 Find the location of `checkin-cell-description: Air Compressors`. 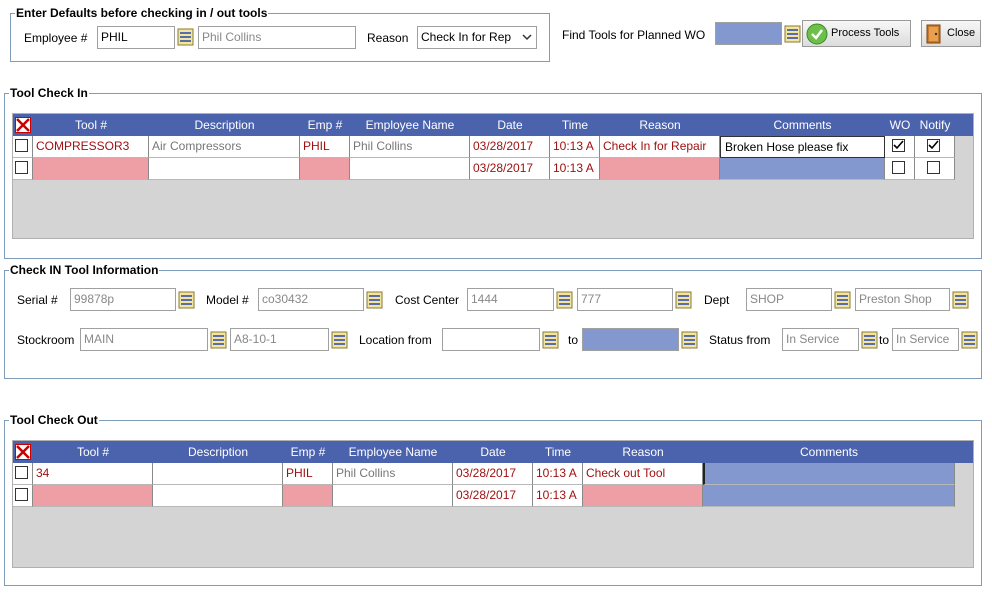

checkin-cell-description: Air Compressors is located at coordinates (224, 147).